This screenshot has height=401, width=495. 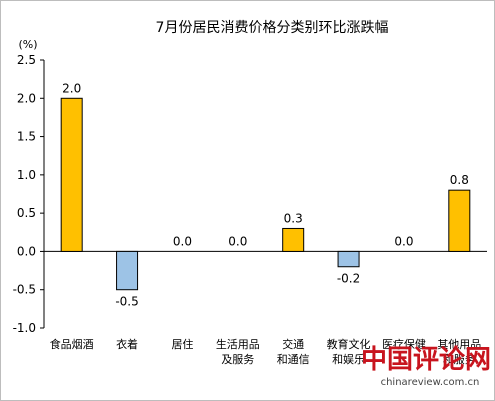 I want to click on watermark-text: 中国评论网, so click(x=426, y=360).